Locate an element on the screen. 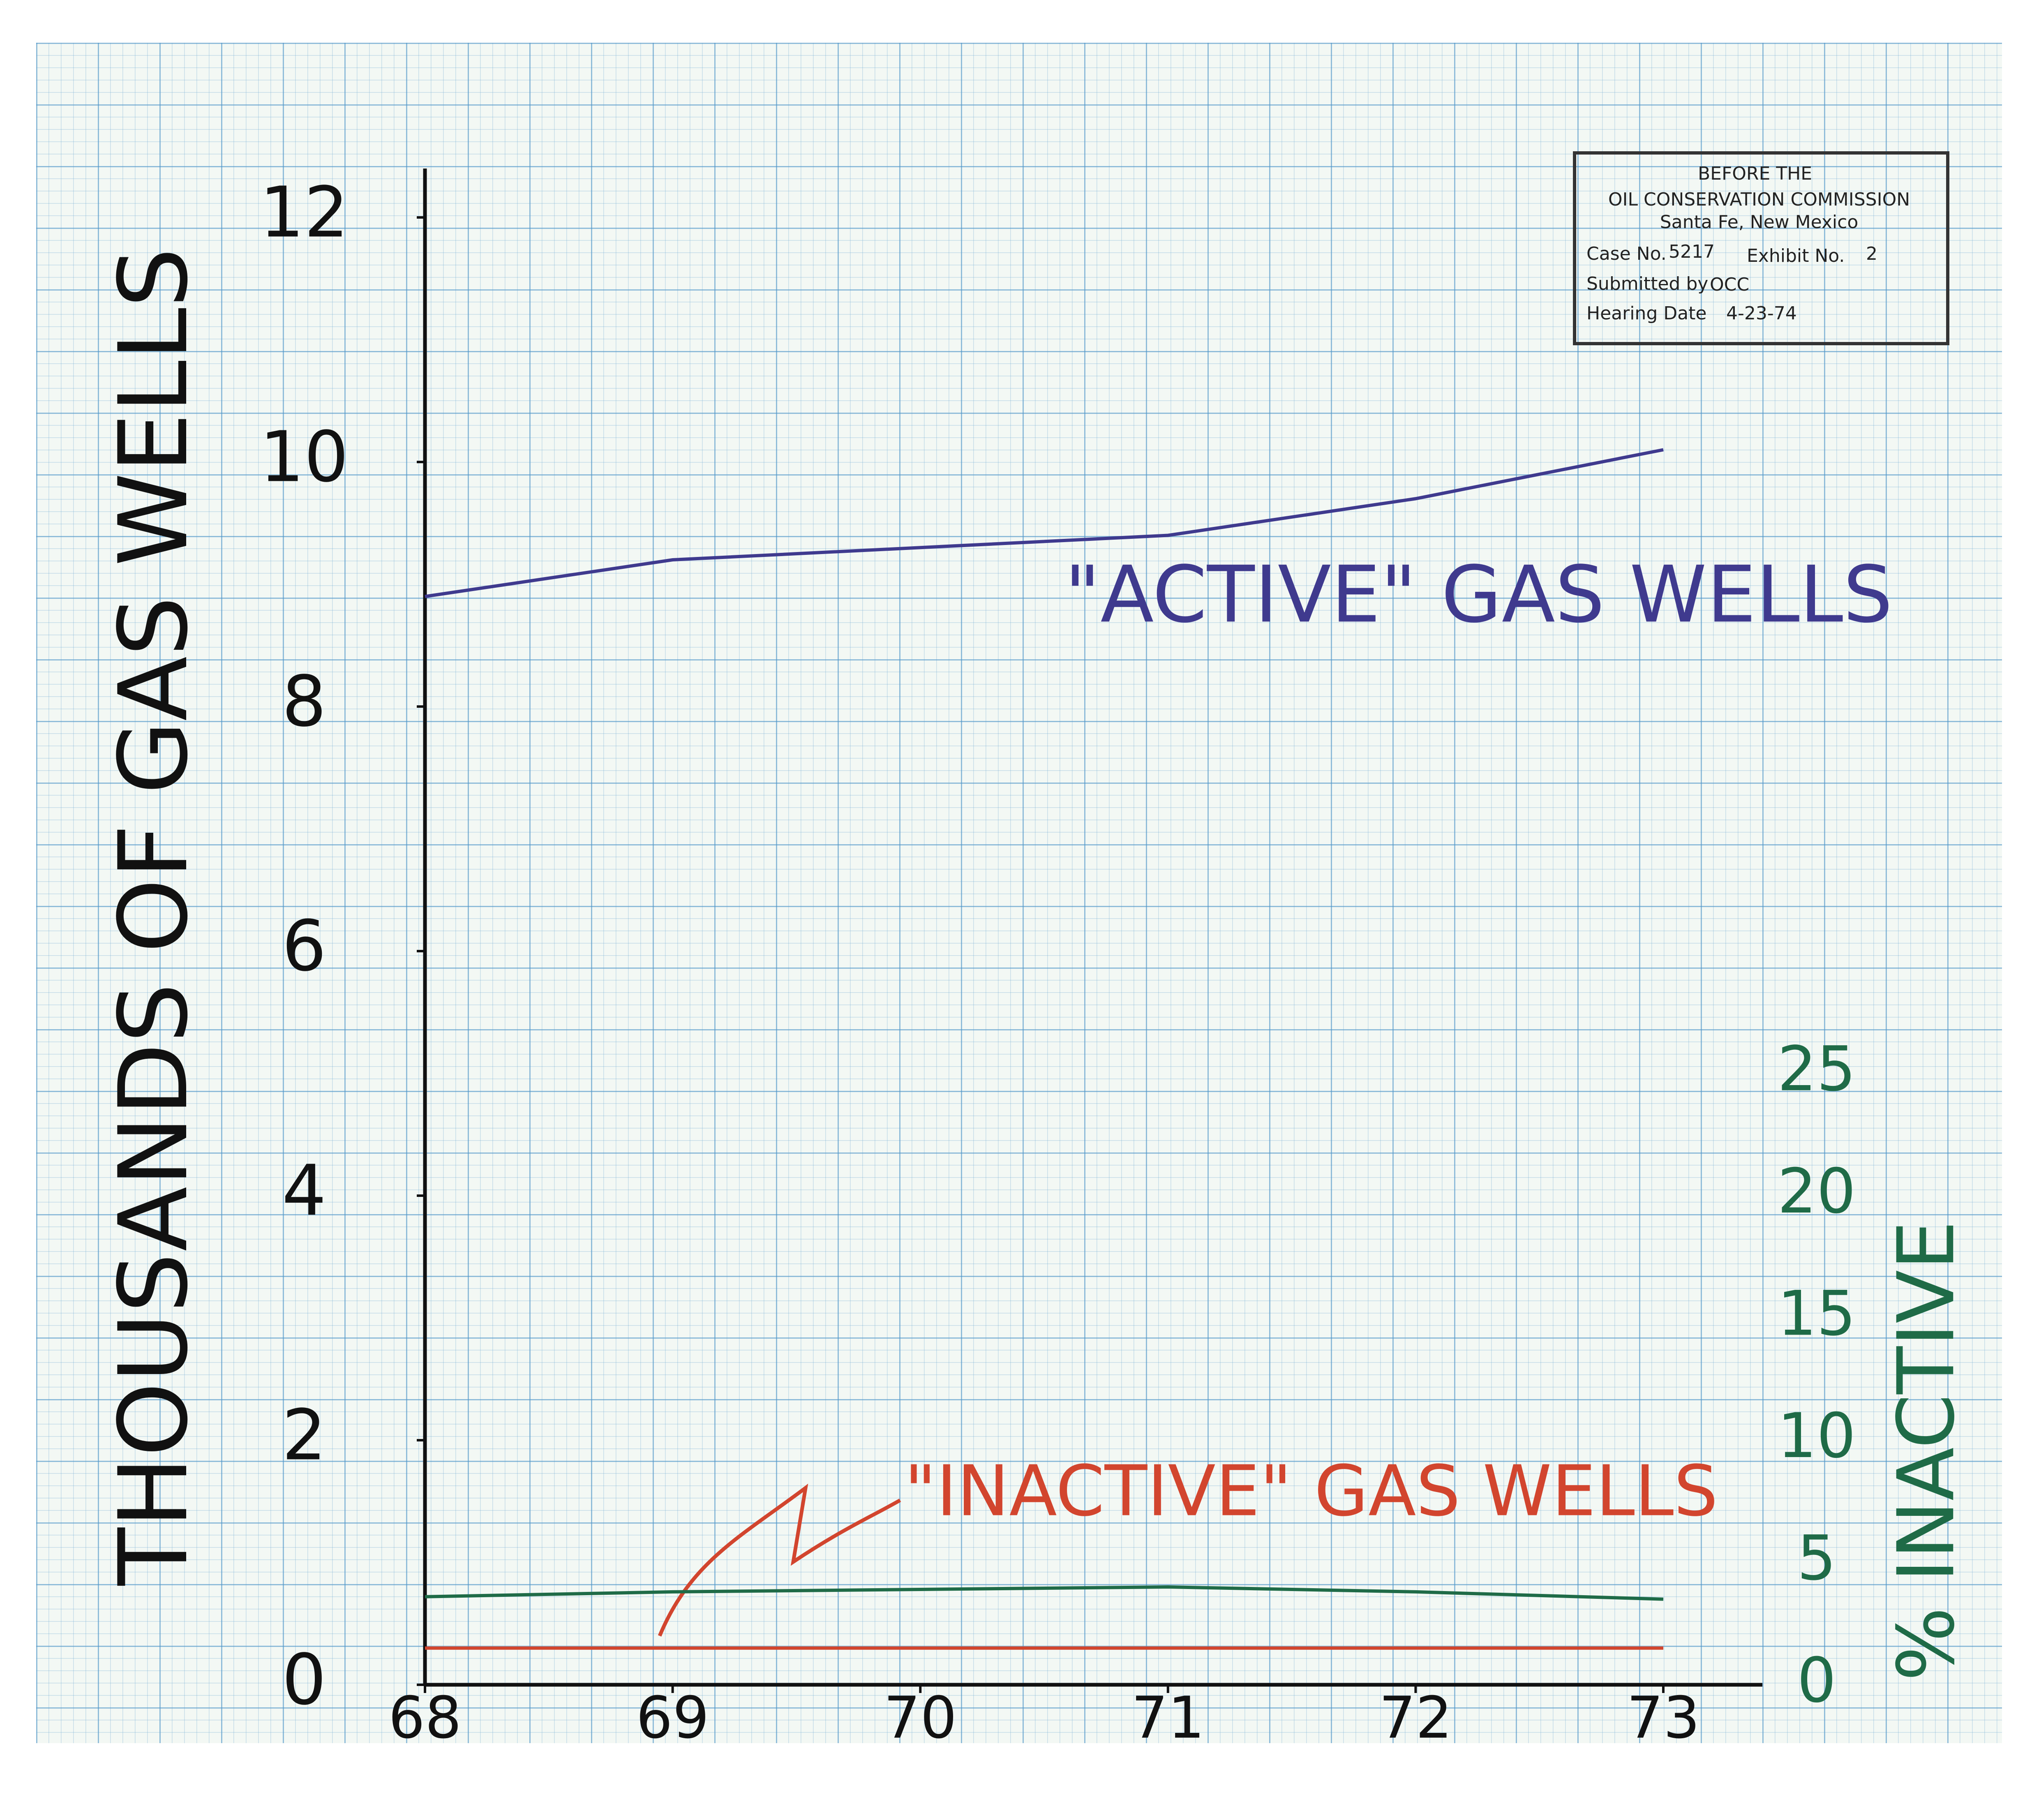  y2-tick-label: 5 is located at coordinates (1817, 1558).